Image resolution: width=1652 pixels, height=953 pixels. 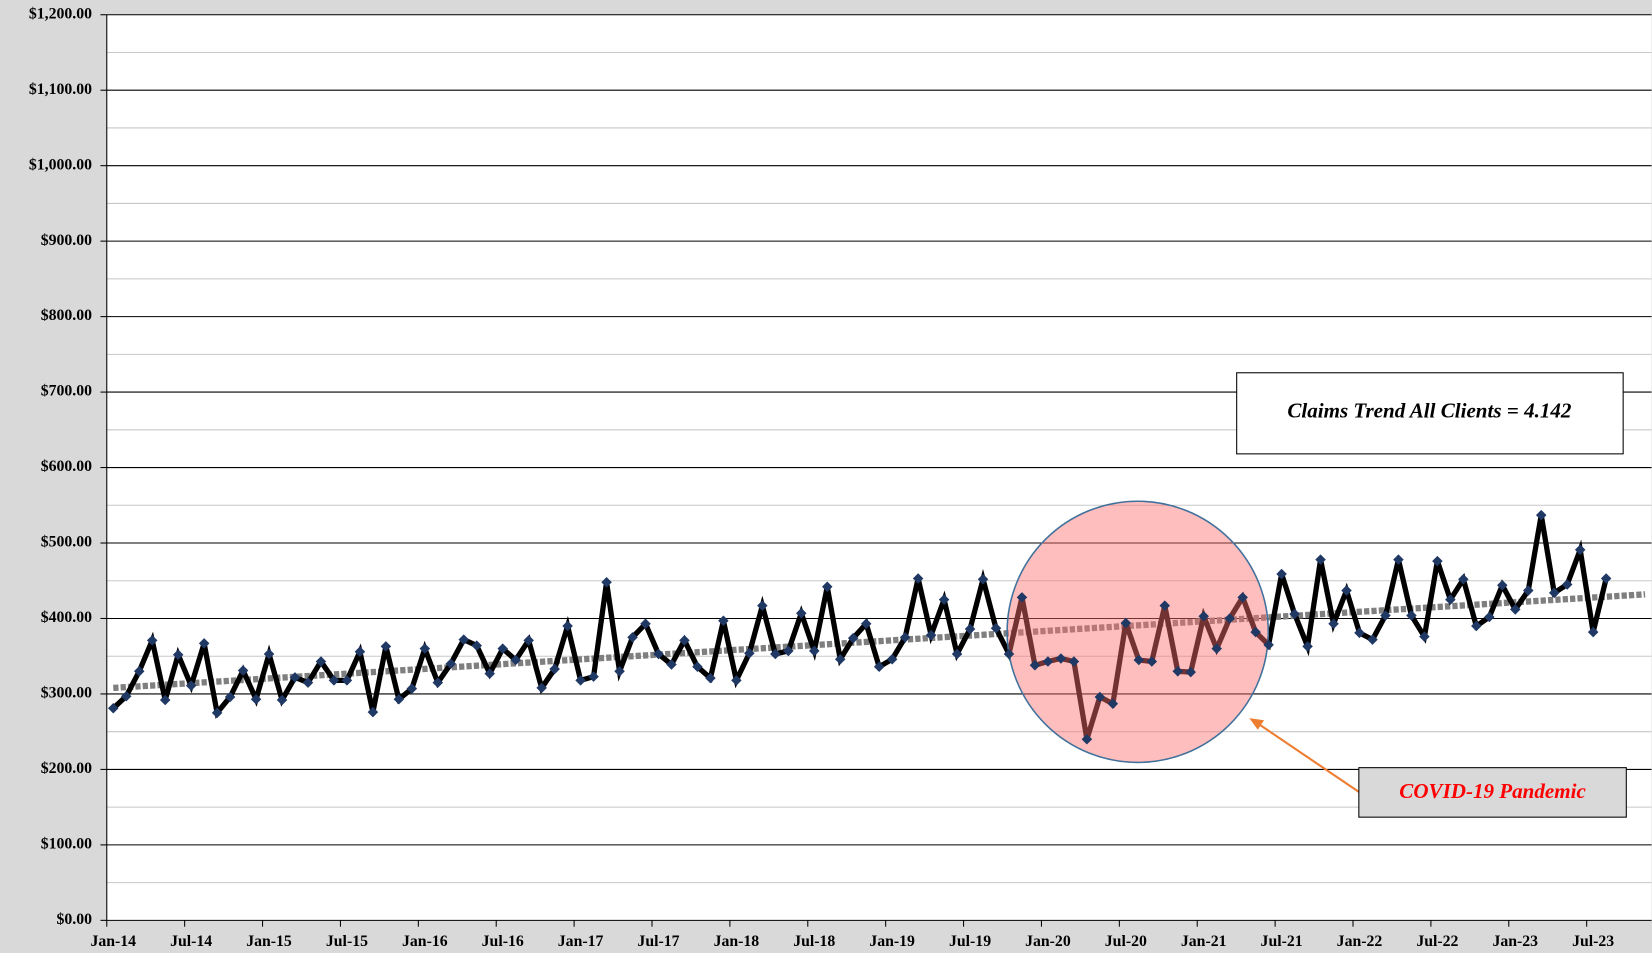 I want to click on x-tick-label: Jul-19, so click(x=970, y=941).